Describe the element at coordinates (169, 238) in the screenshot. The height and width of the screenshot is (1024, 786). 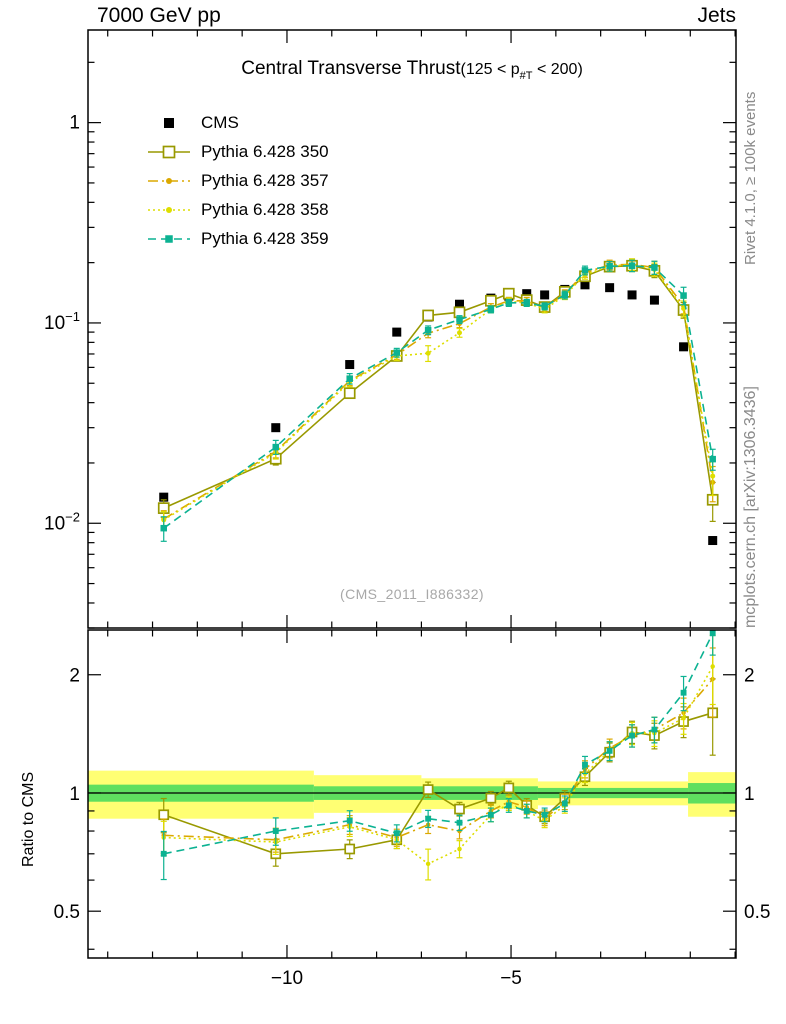
I see `legend-marker-pythia-359-icon` at that location.